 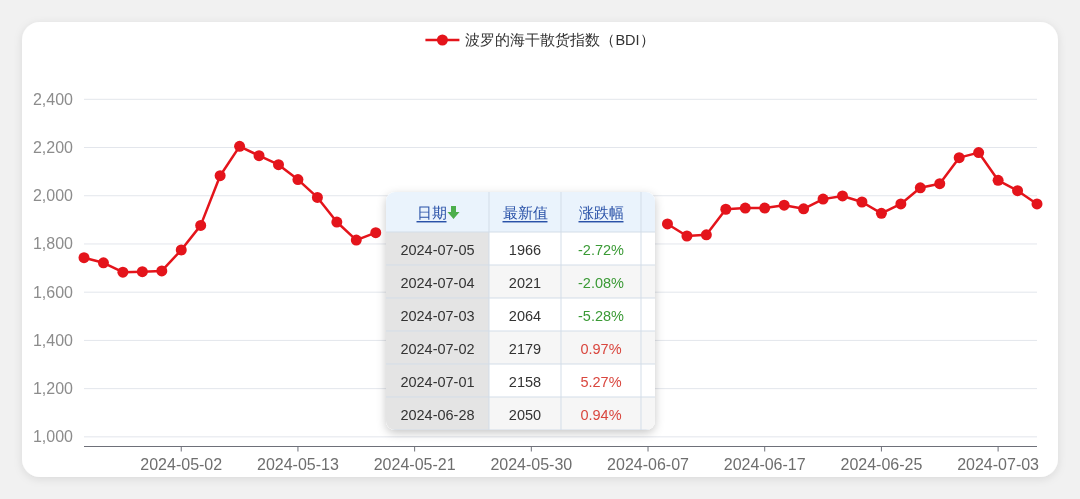 I want to click on y-tick-label: 1,800, so click(x=53, y=244).